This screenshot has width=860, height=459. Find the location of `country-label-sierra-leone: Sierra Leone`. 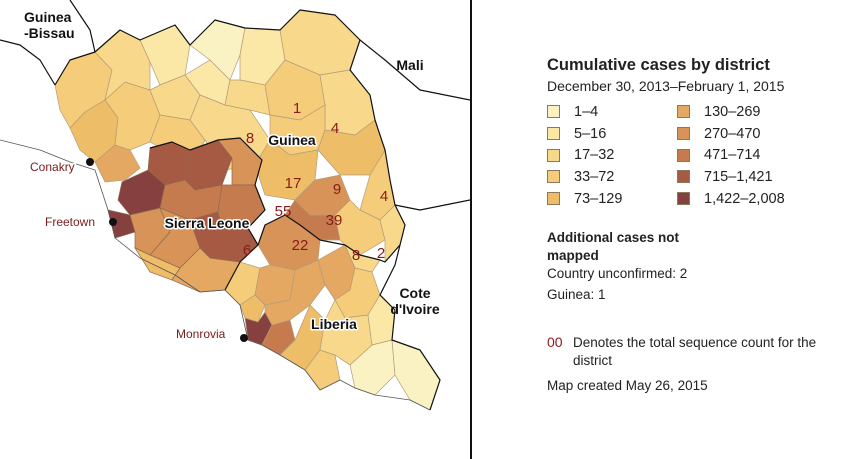

country-label-sierra-leone: Sierra Leone is located at coordinates (207, 223).